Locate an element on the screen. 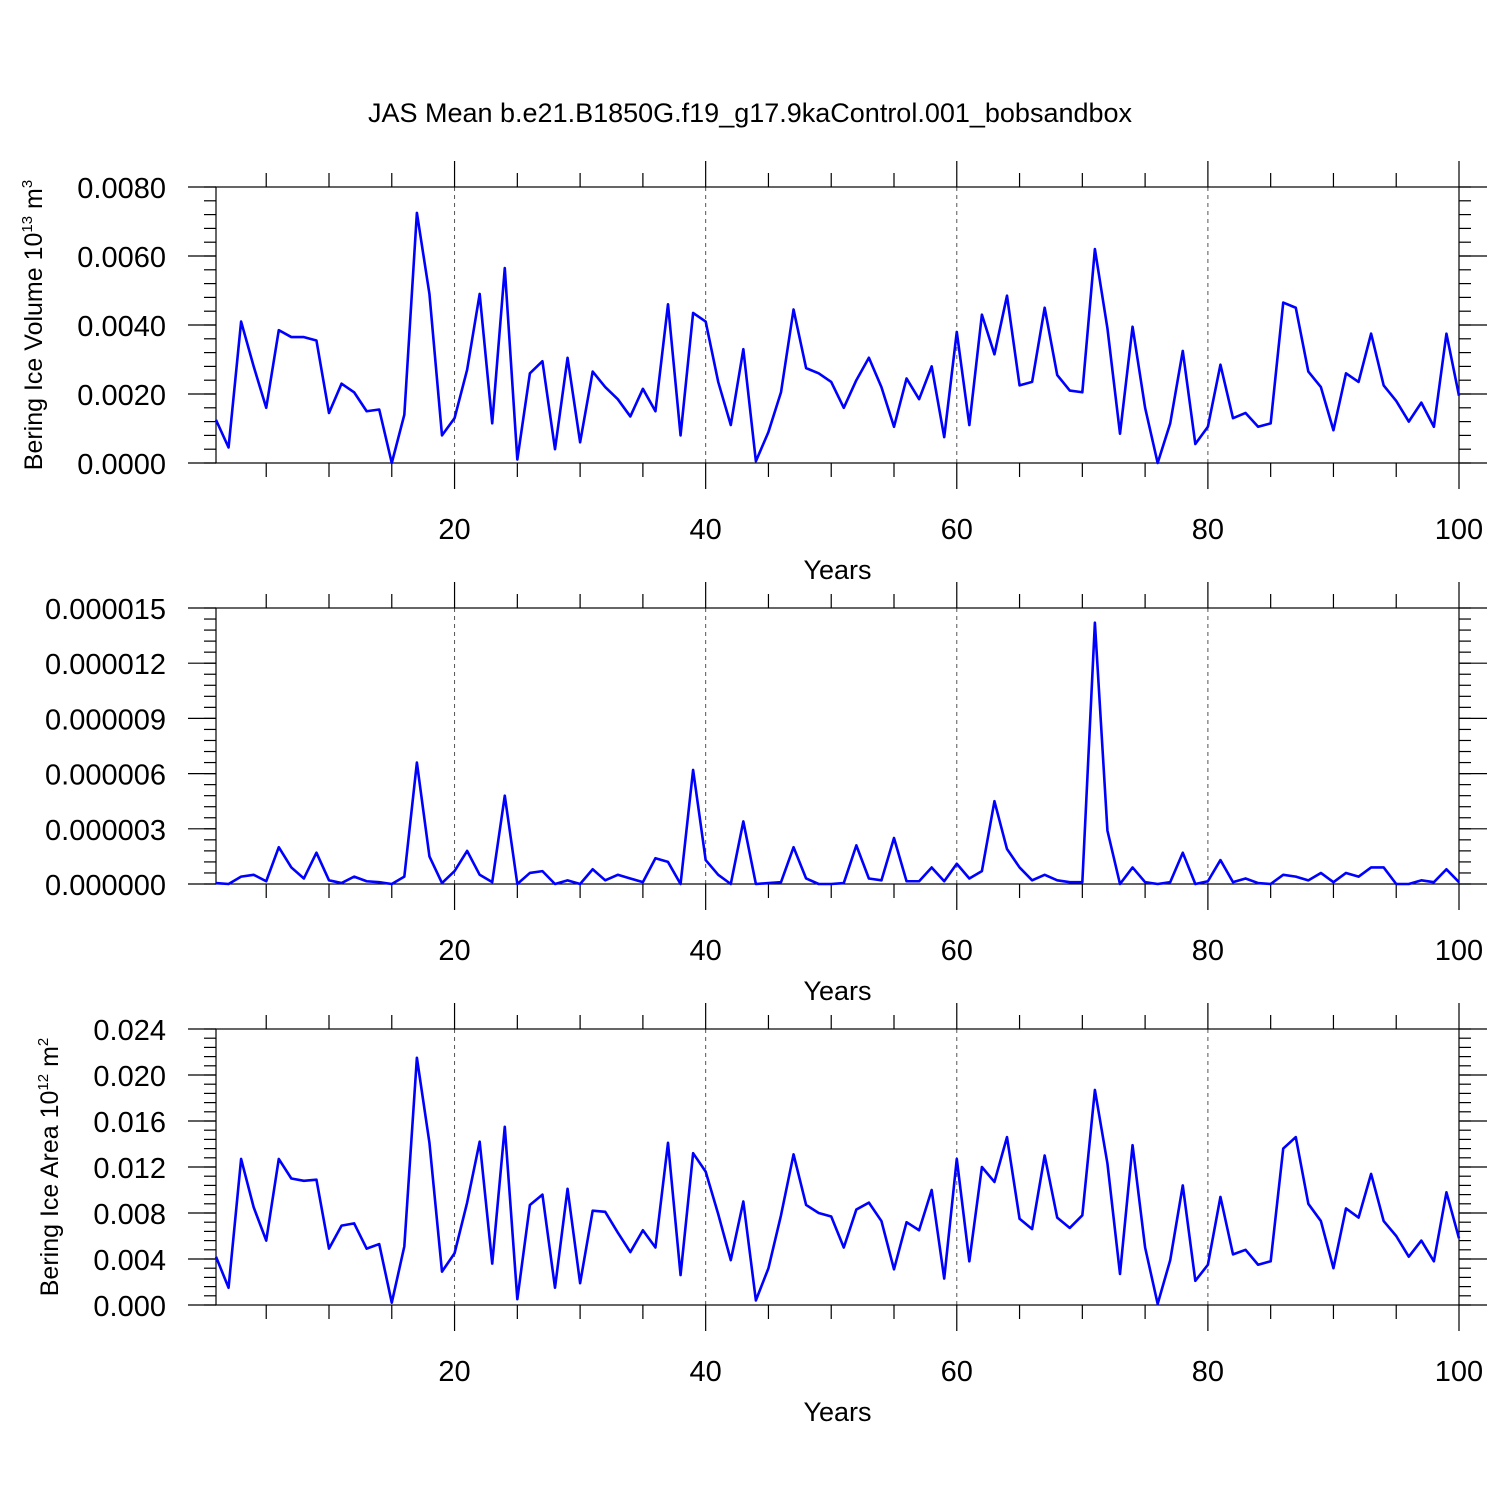 This screenshot has width=1500, height=1500. y-tick-label: 0.008 is located at coordinates (129, 1215).